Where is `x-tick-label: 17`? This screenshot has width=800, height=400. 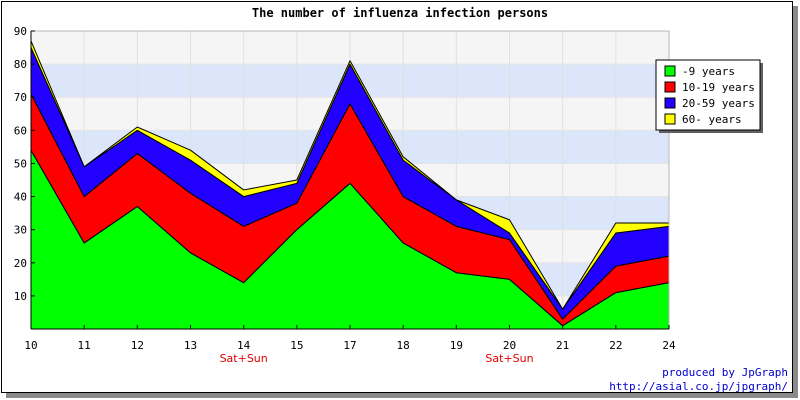
x-tick-label: 17 is located at coordinates (349, 345).